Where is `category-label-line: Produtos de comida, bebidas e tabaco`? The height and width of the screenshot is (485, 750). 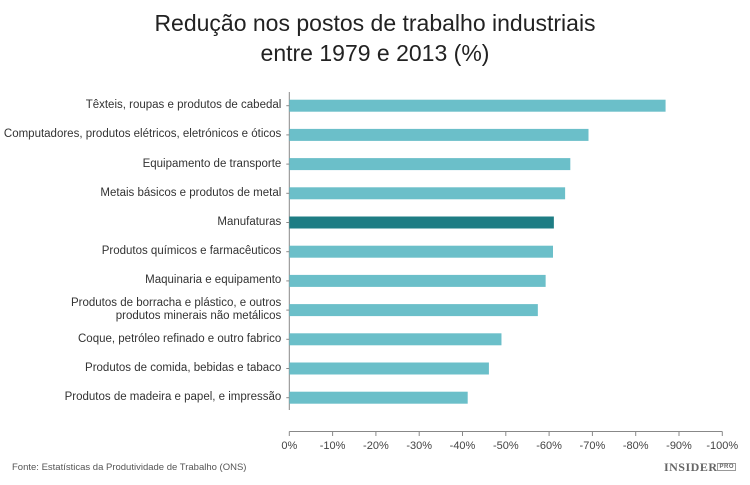
category-label-line: Produtos de comida, bebidas e tabaco is located at coordinates (183, 368).